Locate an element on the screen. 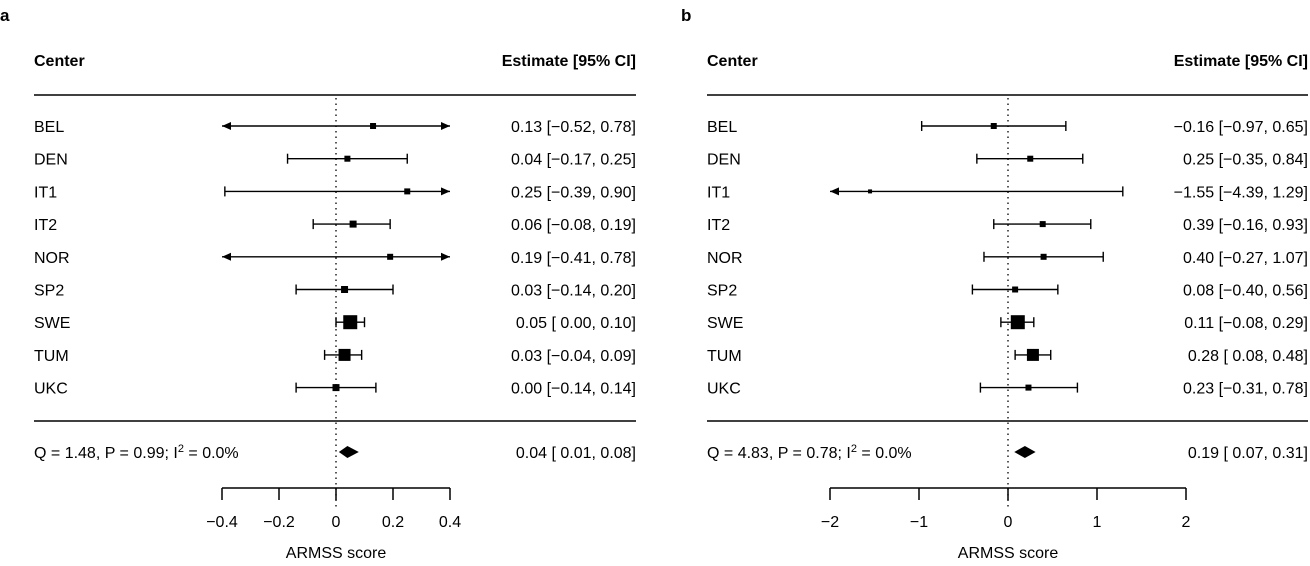 This screenshot has height=566, width=1310. row-it1: IT1 −1.55 [−4.39, 1.29] is located at coordinates (1007, 192).